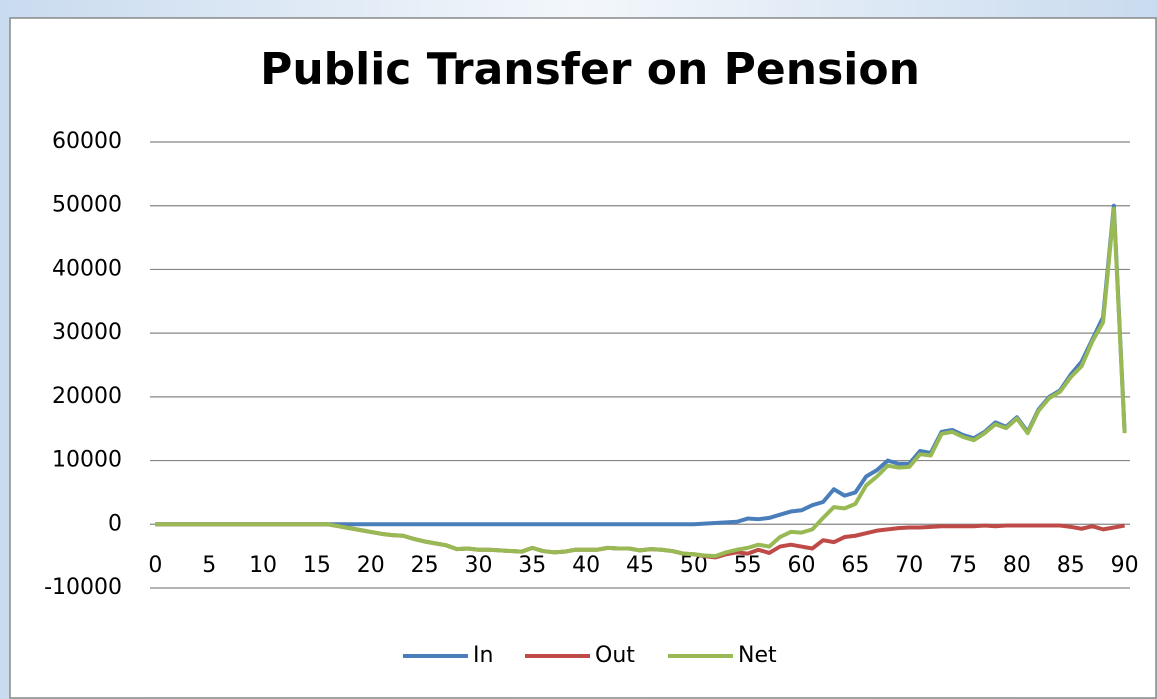 The height and width of the screenshot is (699, 1157). Describe the element at coordinates (802, 565) in the screenshot. I see `x-tick-label: 60` at that location.